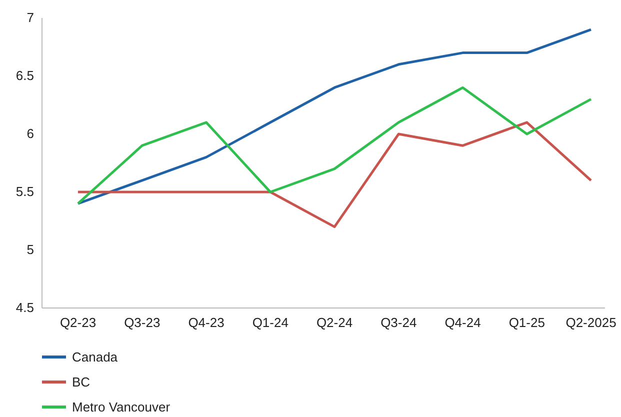 The height and width of the screenshot is (417, 621). What do you see at coordinates (81, 382) in the screenshot?
I see `legend-label: BC` at bounding box center [81, 382].